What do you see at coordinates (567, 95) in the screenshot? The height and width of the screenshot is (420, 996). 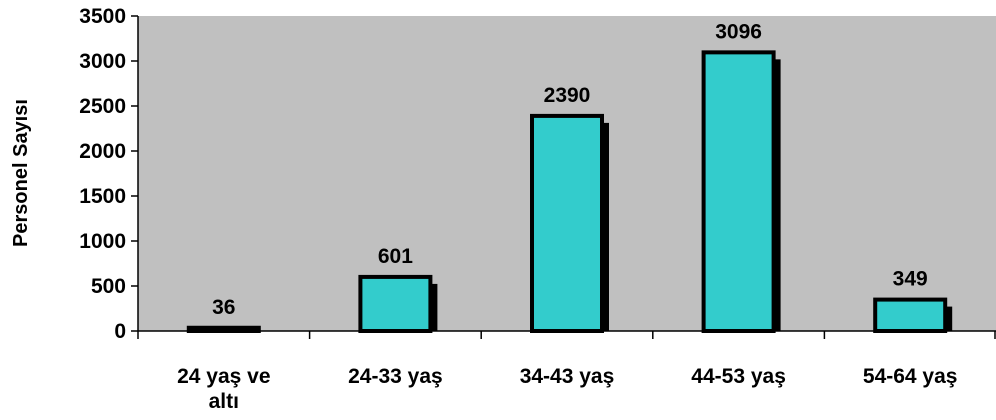 I see `data-label: 2390` at bounding box center [567, 95].